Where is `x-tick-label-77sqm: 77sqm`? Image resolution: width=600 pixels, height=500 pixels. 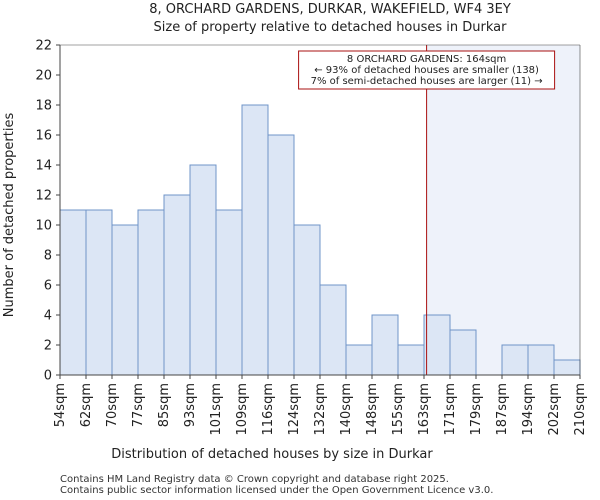 x-tick-label-77sqm: 77sqm is located at coordinates (138, 405).